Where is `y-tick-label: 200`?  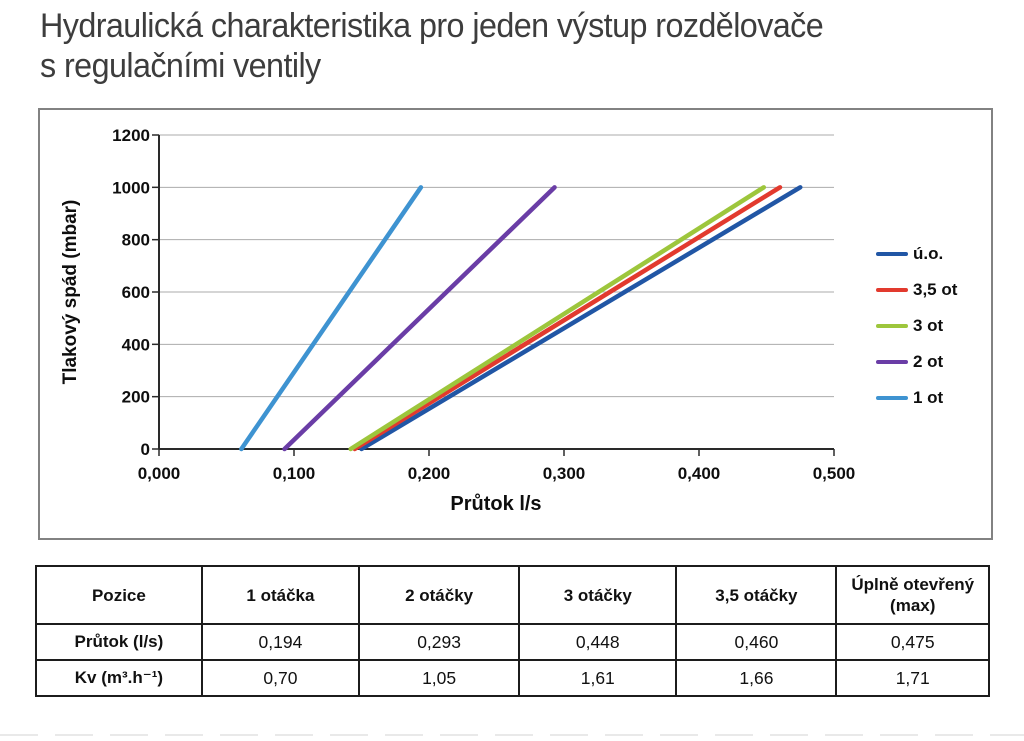 y-tick-label: 200 is located at coordinates (136, 397).